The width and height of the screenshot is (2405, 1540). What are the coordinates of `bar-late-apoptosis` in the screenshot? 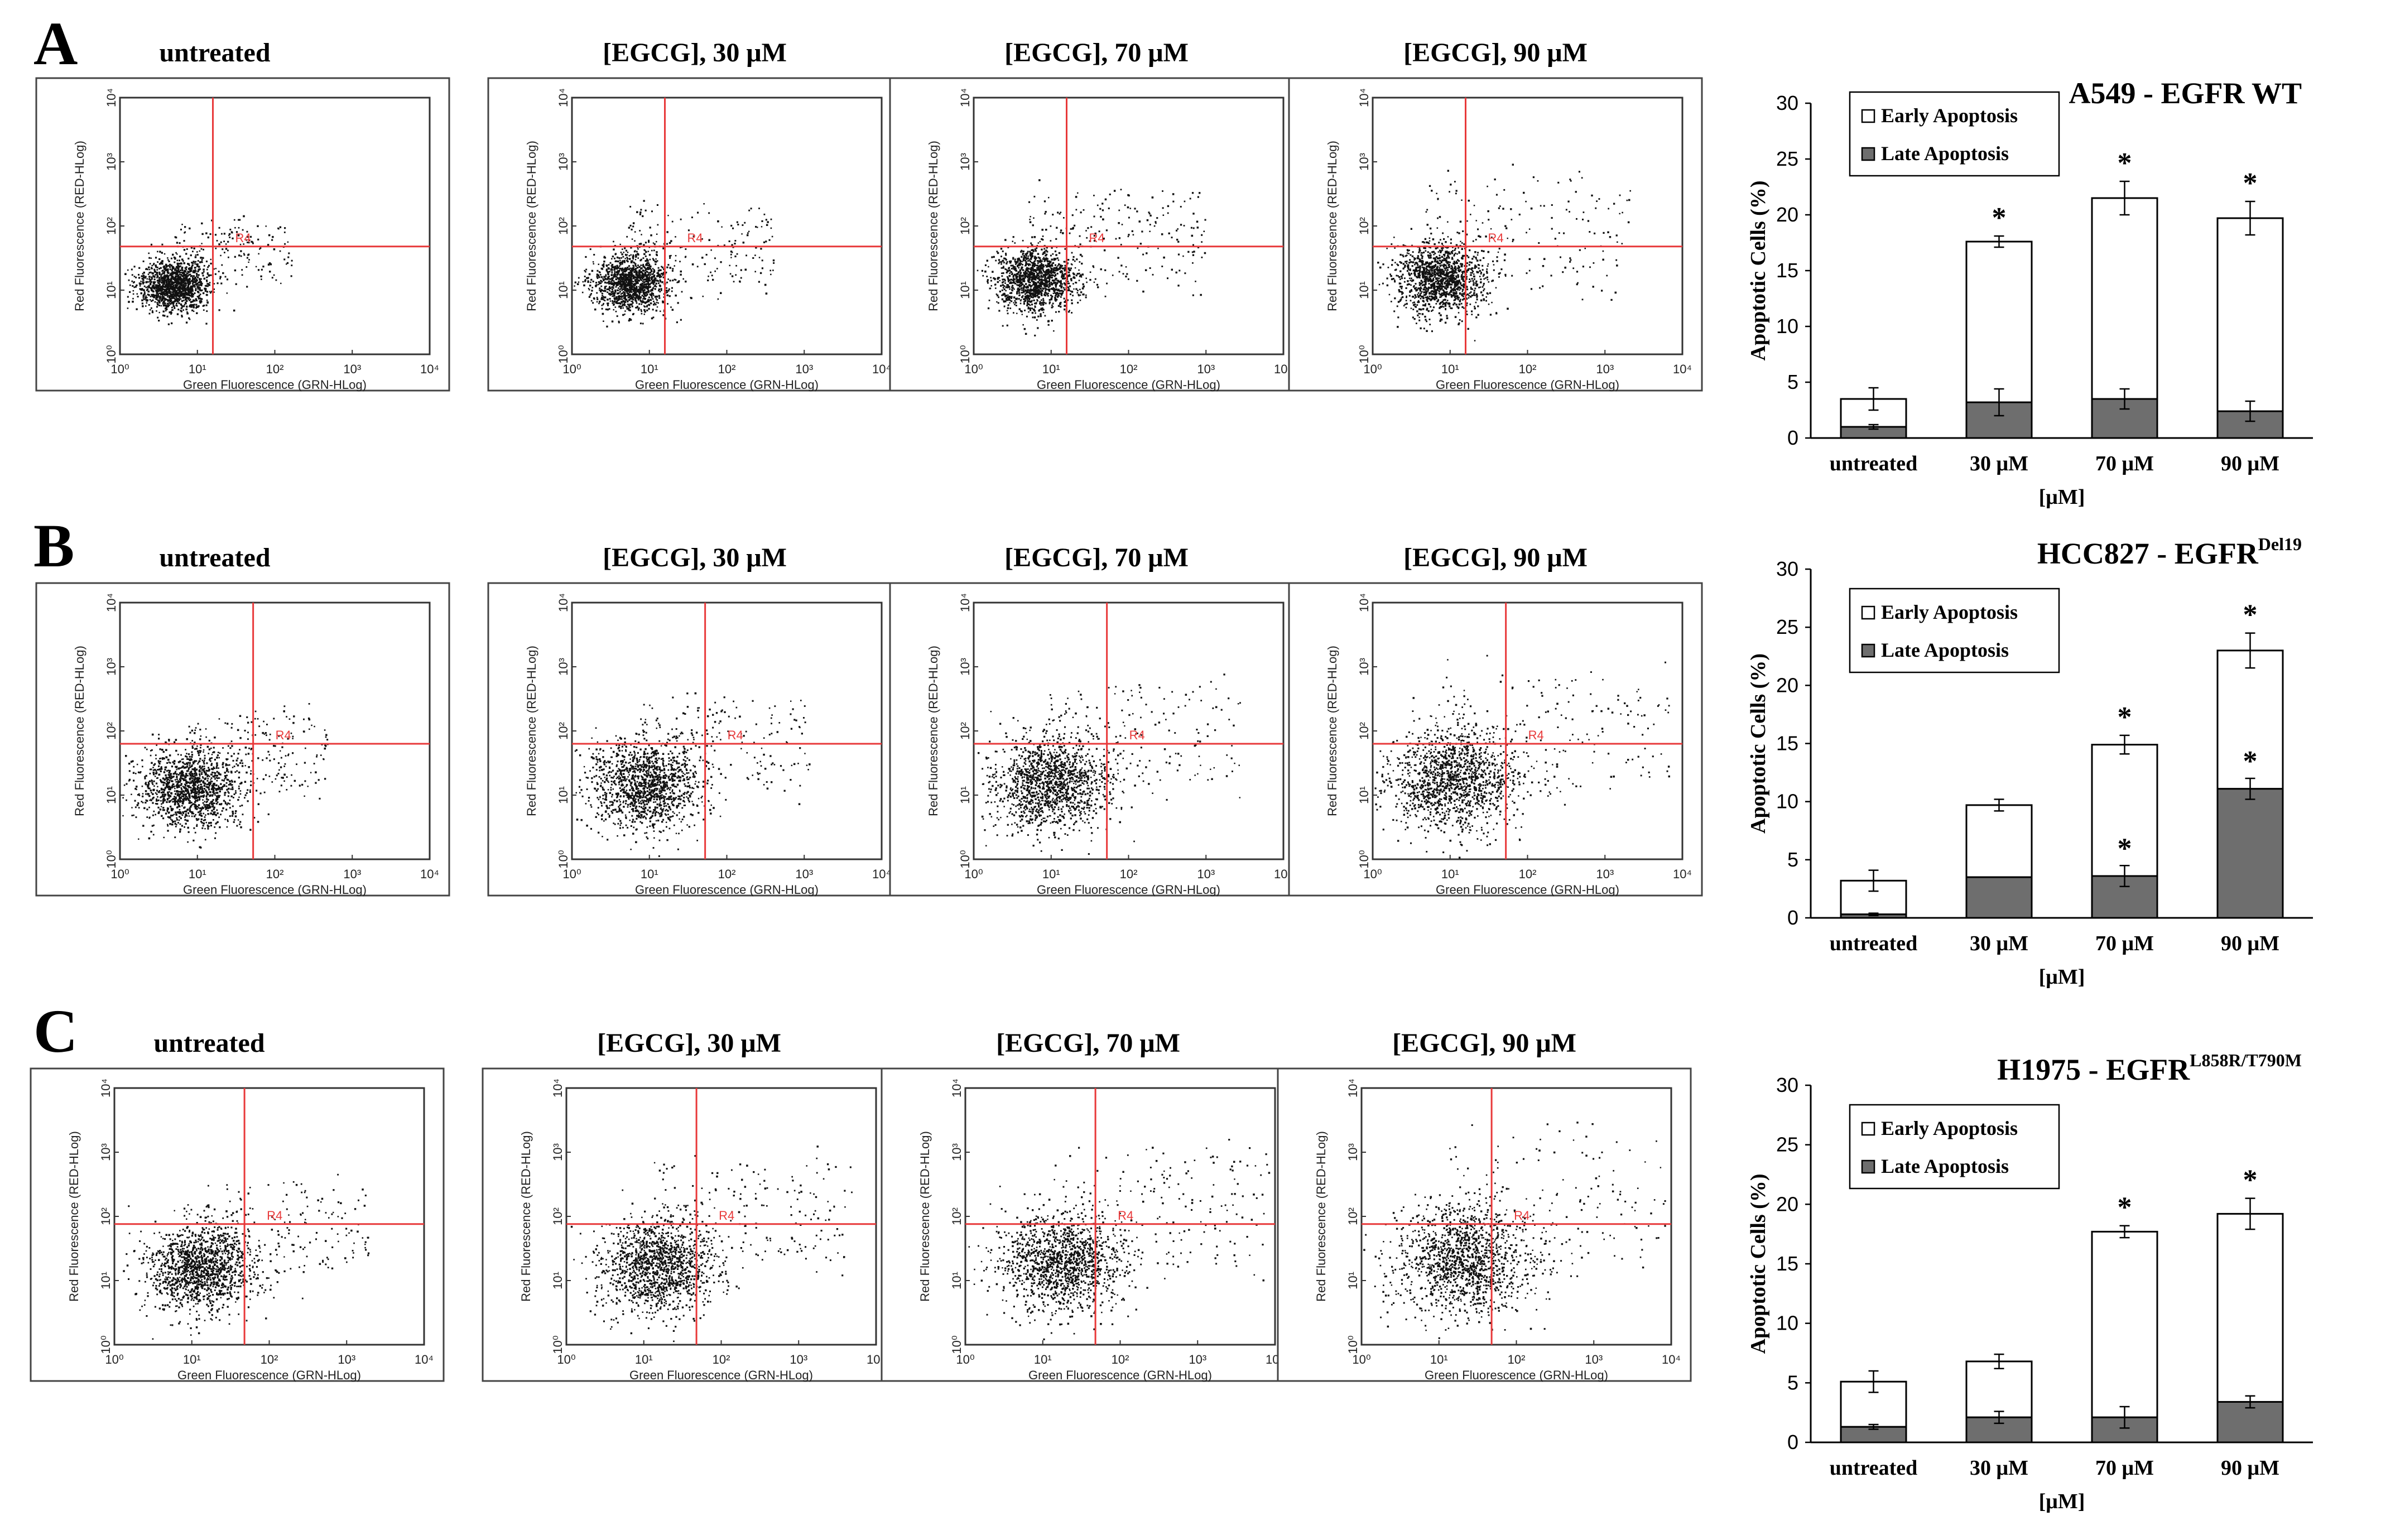 It's located at (1999, 897).